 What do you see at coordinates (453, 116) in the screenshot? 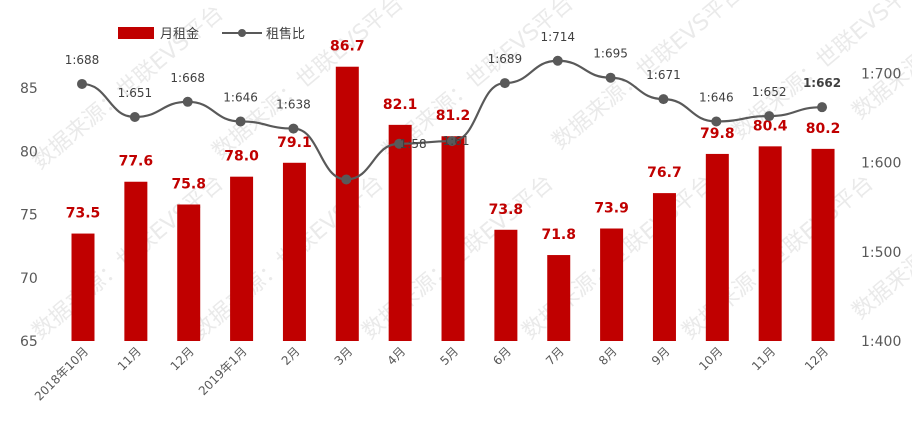
I see `bar-value-label: 81.2` at bounding box center [453, 116].